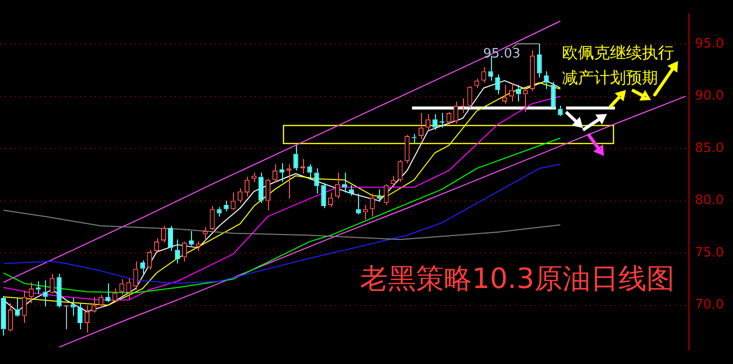  I want to click on text: 老黑策略10.3原油日线图, so click(517, 279).